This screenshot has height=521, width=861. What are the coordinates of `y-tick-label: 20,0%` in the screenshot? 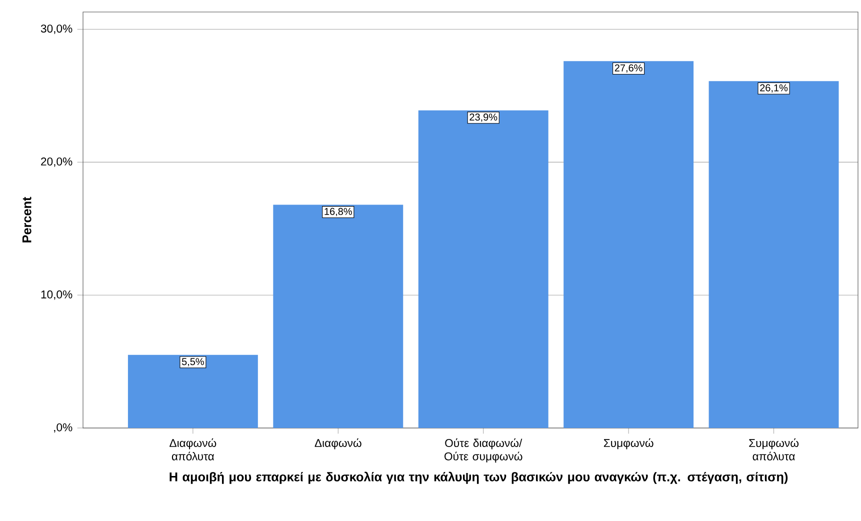 It's located at (56, 162).